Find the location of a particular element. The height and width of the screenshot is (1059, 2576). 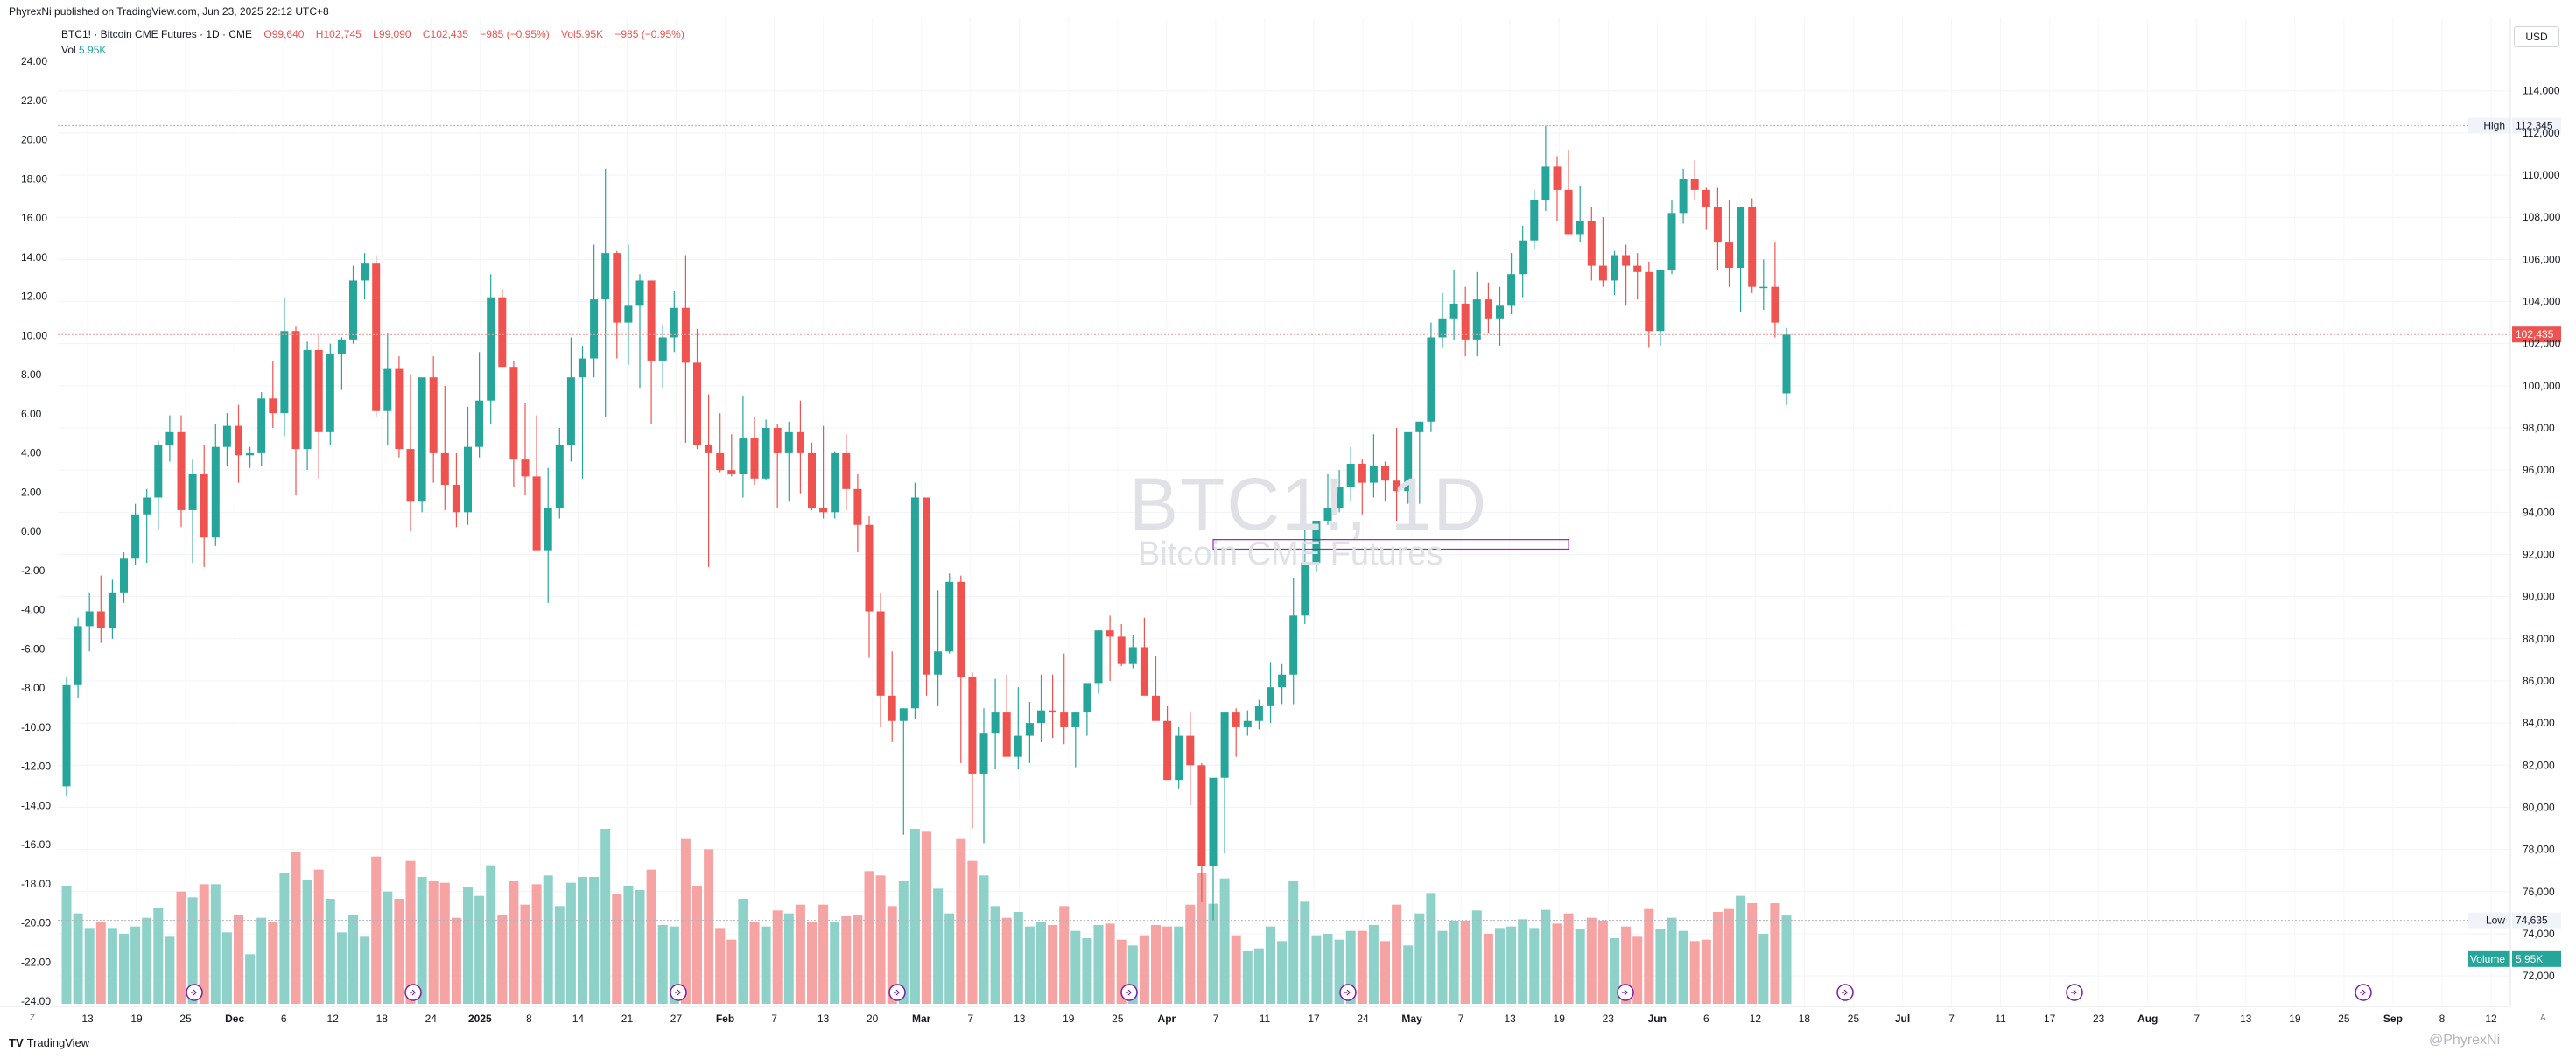

right-axis-label: 104,000 is located at coordinates (2542, 302).